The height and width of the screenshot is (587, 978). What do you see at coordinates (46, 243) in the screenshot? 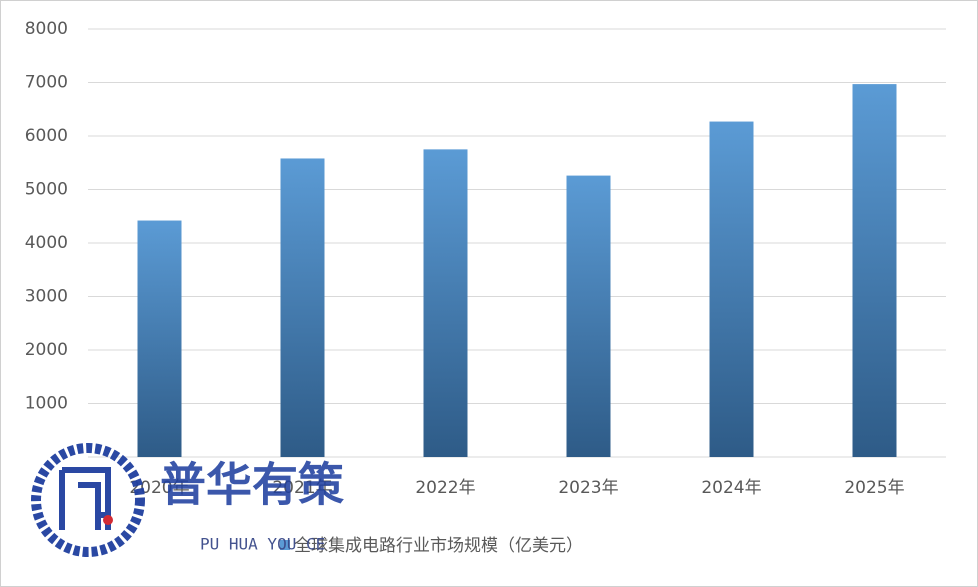
I see `y-tick-label: 4000` at bounding box center [46, 243].